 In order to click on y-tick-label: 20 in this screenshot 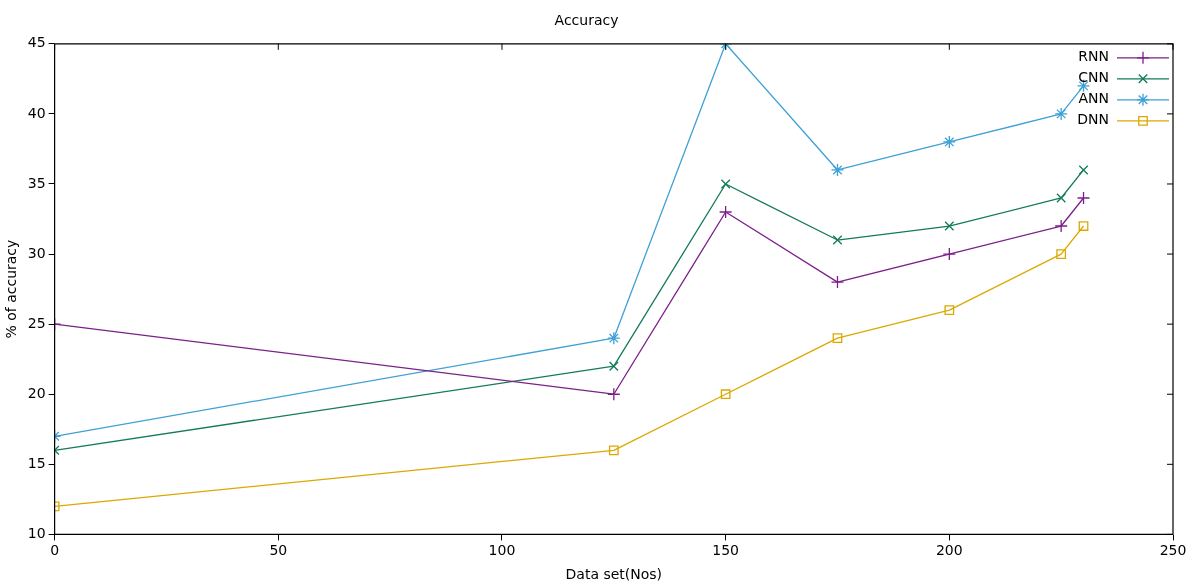, I will do `click(36, 392)`.